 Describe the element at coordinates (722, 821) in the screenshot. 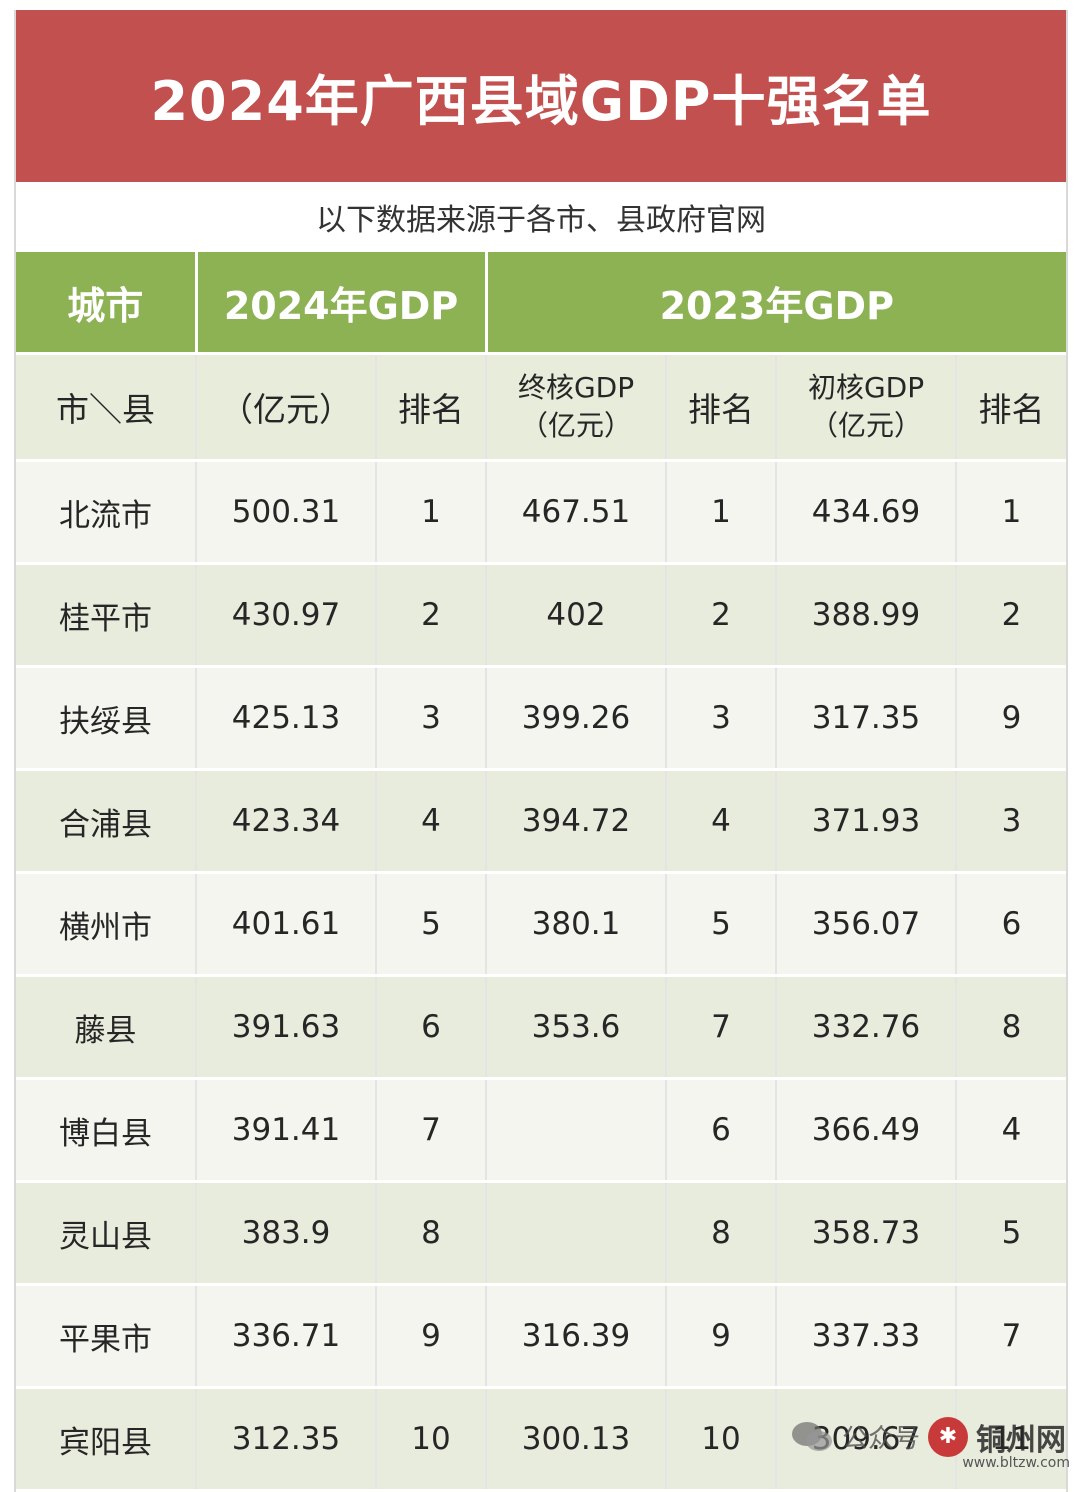

I see `cell-final-rank-2023: 4` at that location.